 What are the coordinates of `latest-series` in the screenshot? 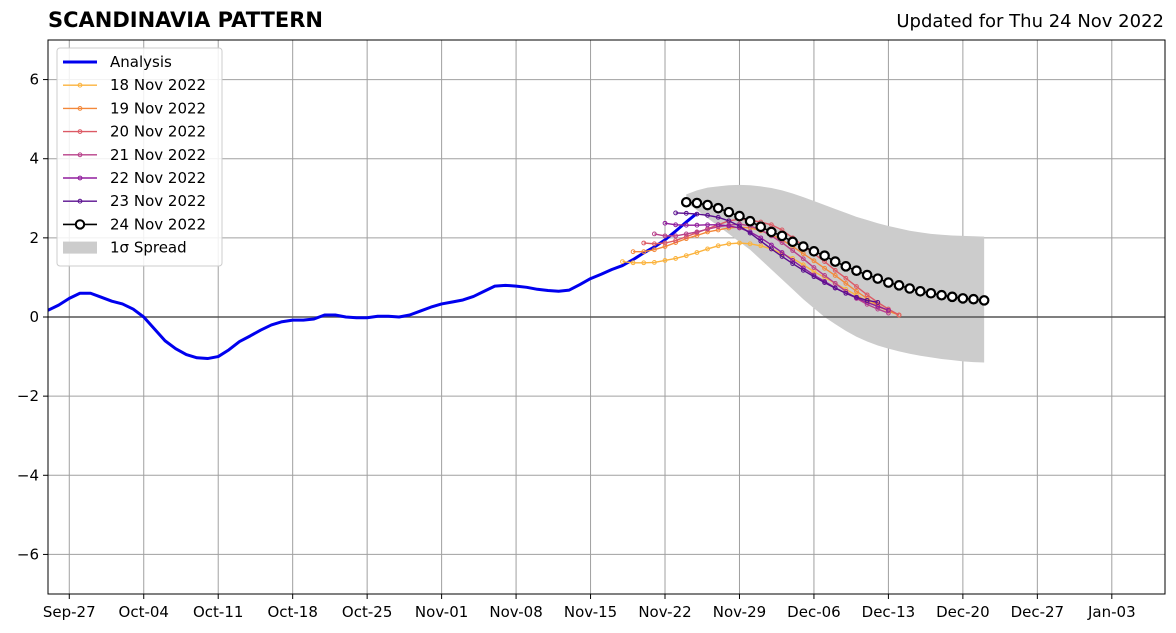 It's located at (835, 251).